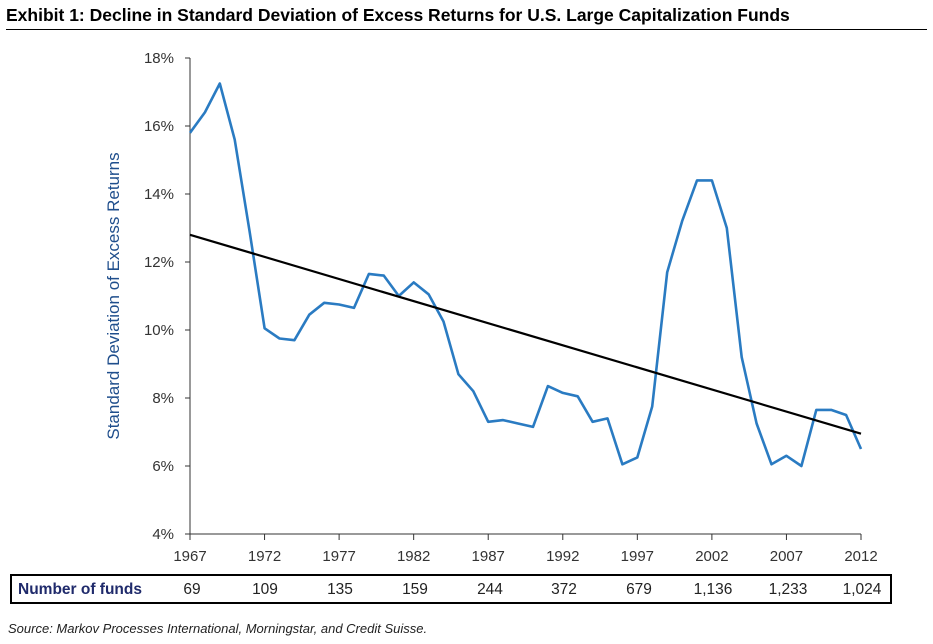 This screenshot has height=644, width=933. I want to click on x-tick-label: 2012, so click(860, 556).